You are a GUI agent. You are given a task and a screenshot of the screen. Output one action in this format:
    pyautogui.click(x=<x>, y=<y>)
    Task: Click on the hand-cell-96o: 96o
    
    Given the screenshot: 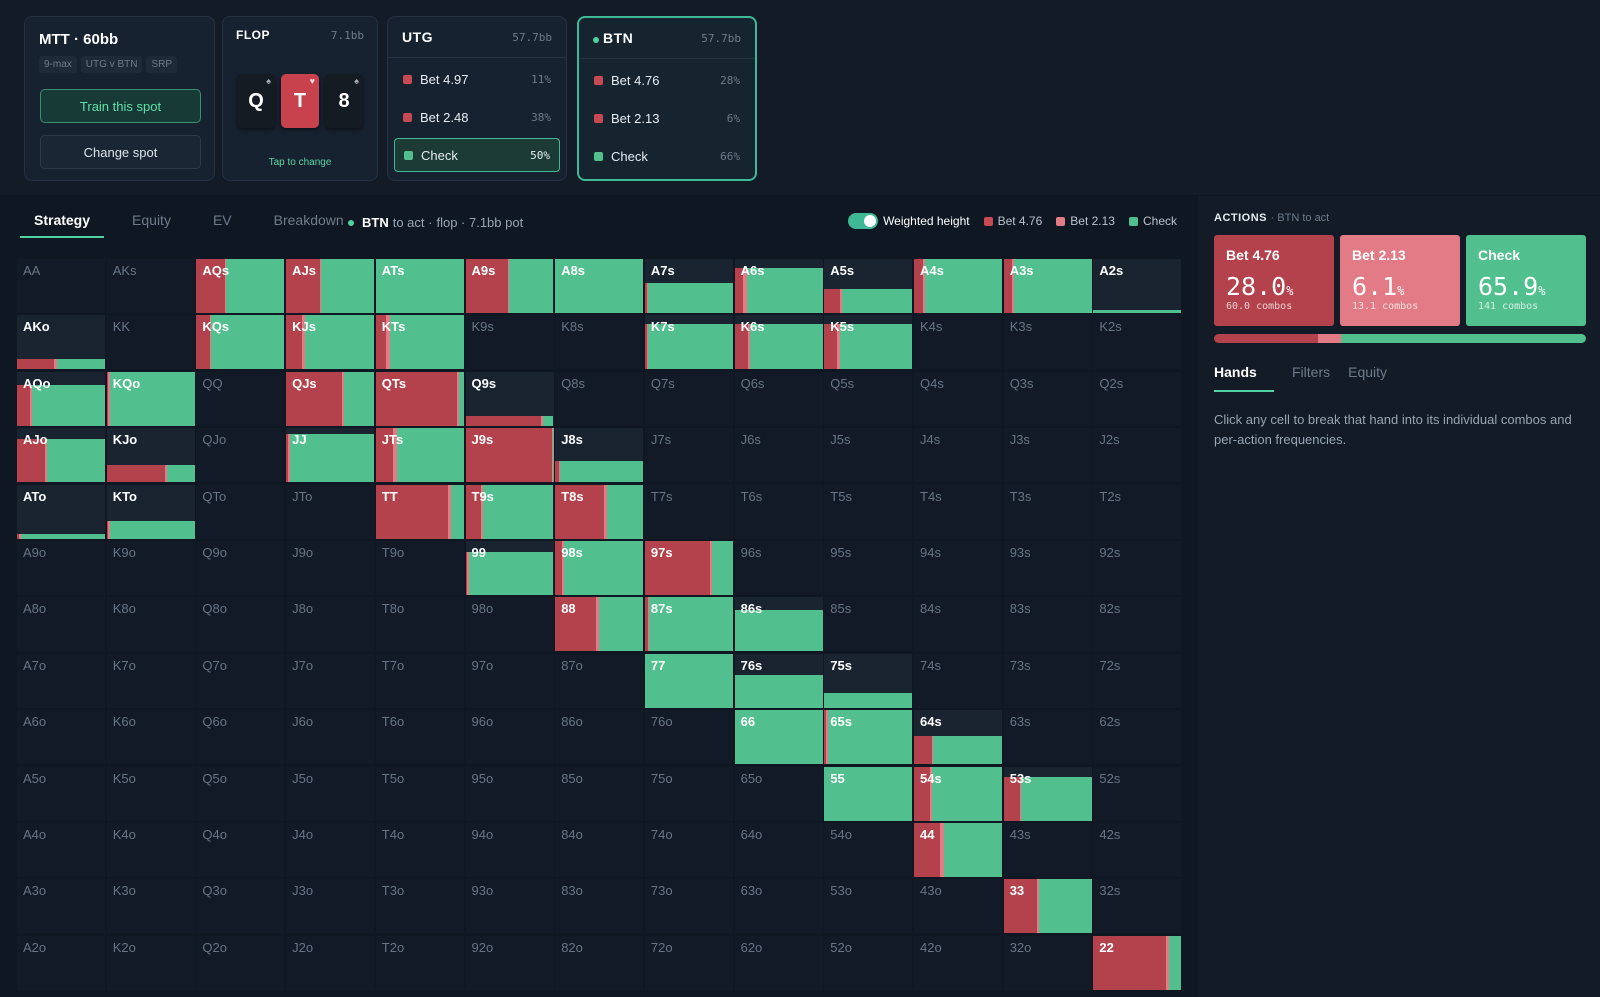 What is the action you would take?
    pyautogui.click(x=509, y=737)
    